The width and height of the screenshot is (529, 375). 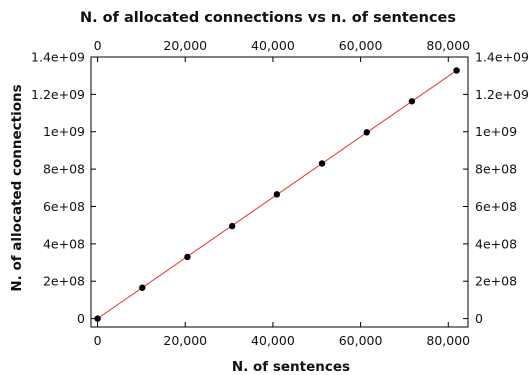 What do you see at coordinates (185, 45) in the screenshot?
I see `x-tick-label-top: 20,000` at bounding box center [185, 45].